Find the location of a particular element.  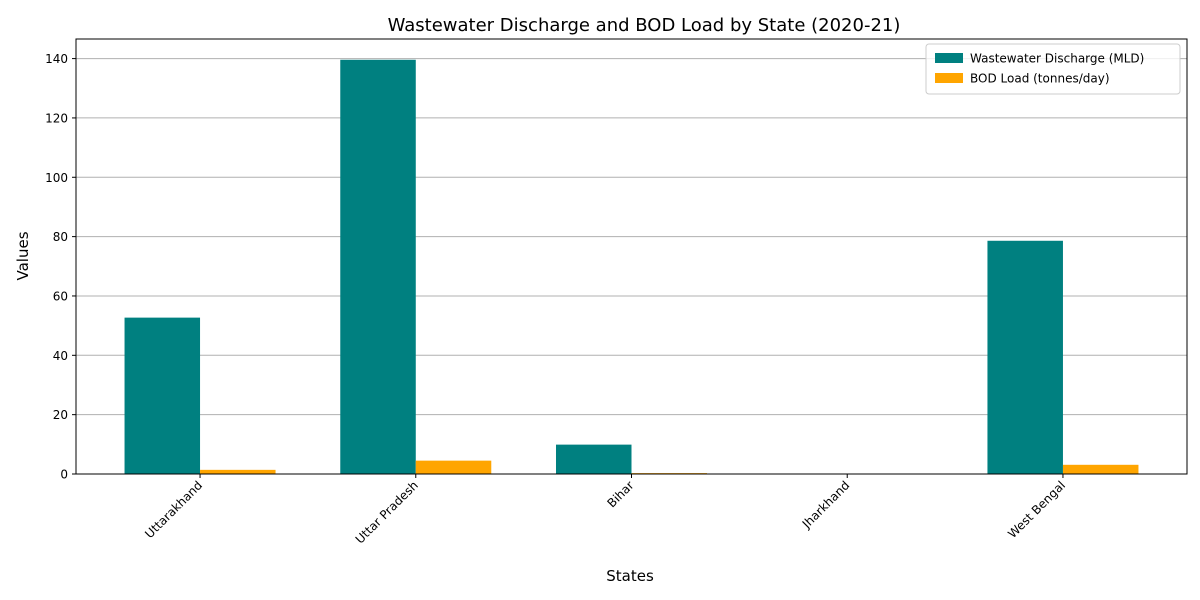

y-tick-label: 20 is located at coordinates (60, 415).